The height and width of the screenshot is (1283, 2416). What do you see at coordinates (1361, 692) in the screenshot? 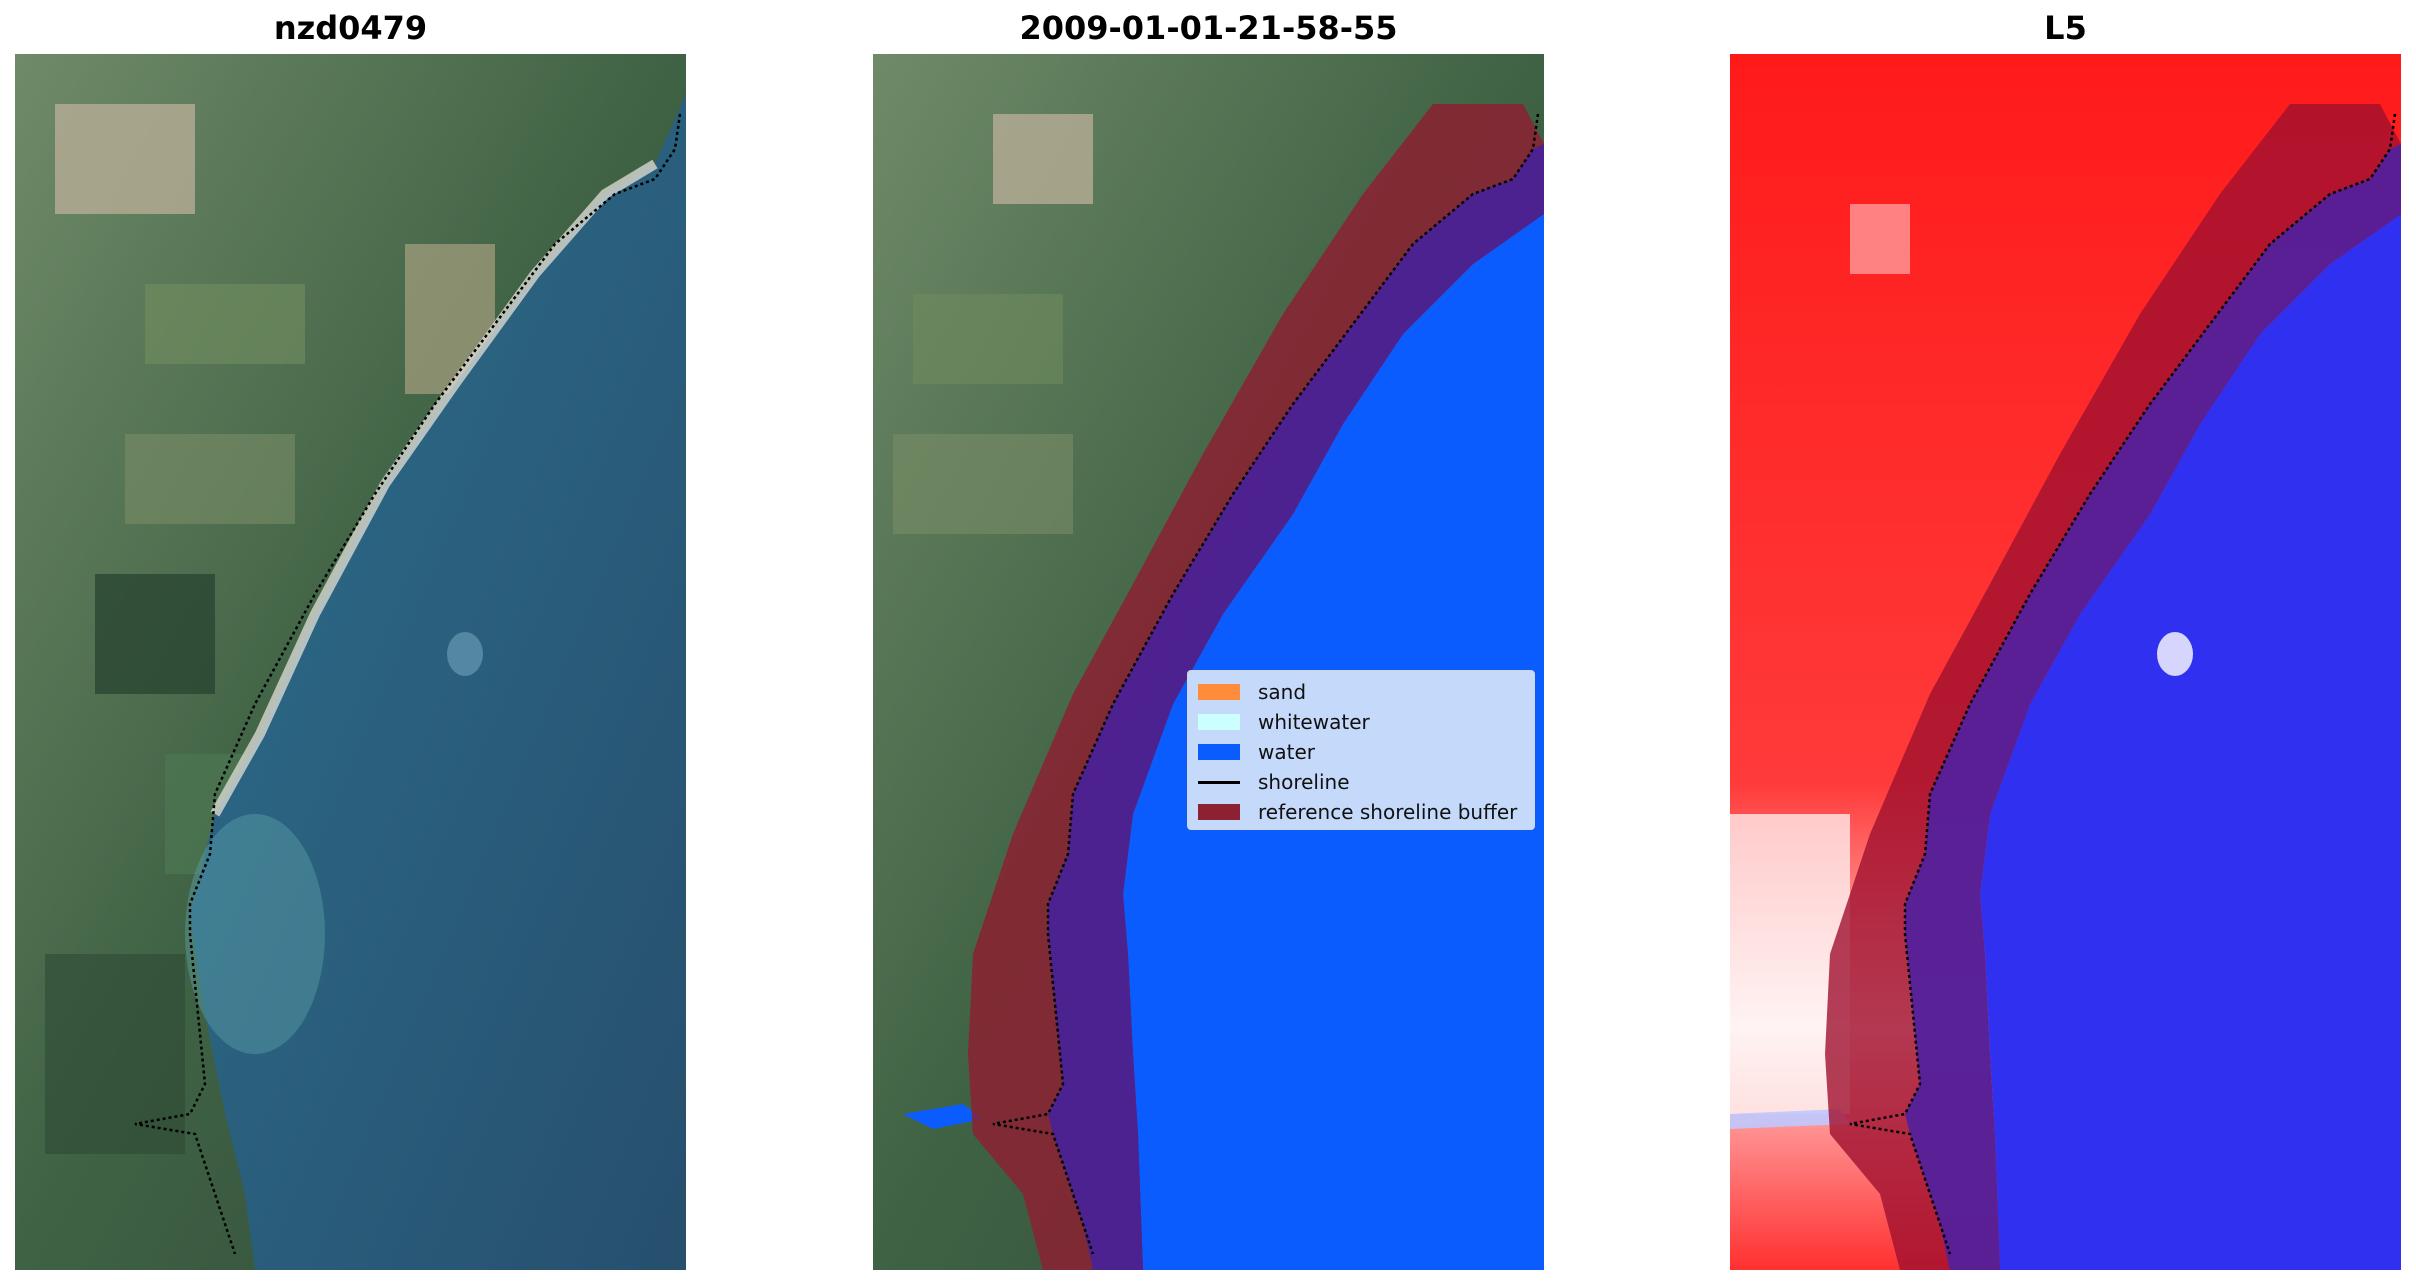
I see `legend-item-sand: sand` at bounding box center [1361, 692].